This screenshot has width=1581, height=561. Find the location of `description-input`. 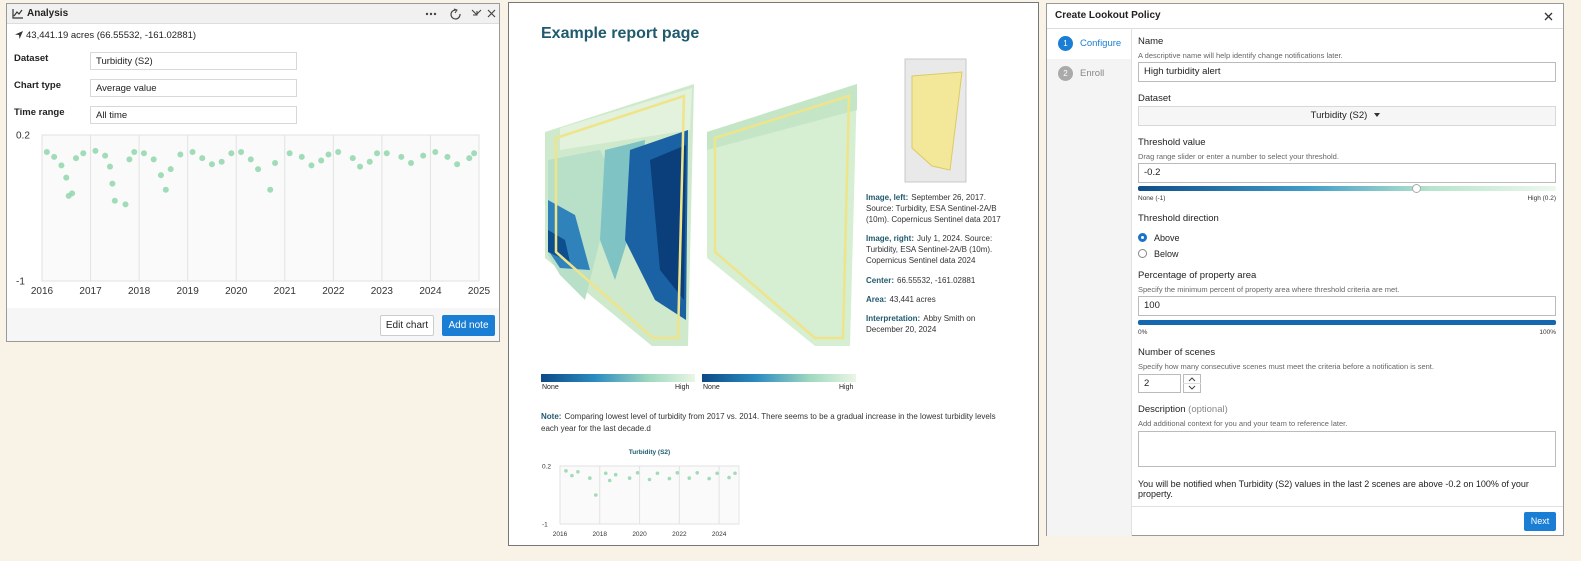

description-input is located at coordinates (1347, 449).